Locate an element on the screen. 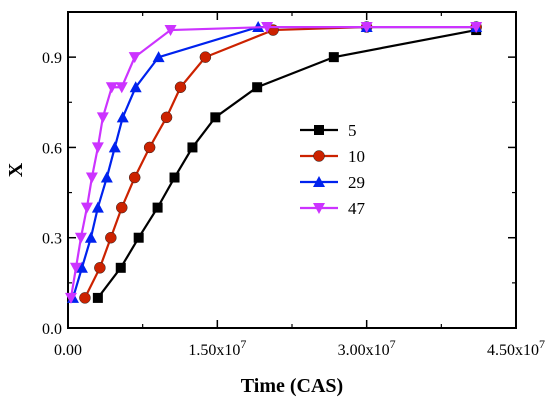  x-tick-label: 3.00x10⁷ is located at coordinates (367, 348).